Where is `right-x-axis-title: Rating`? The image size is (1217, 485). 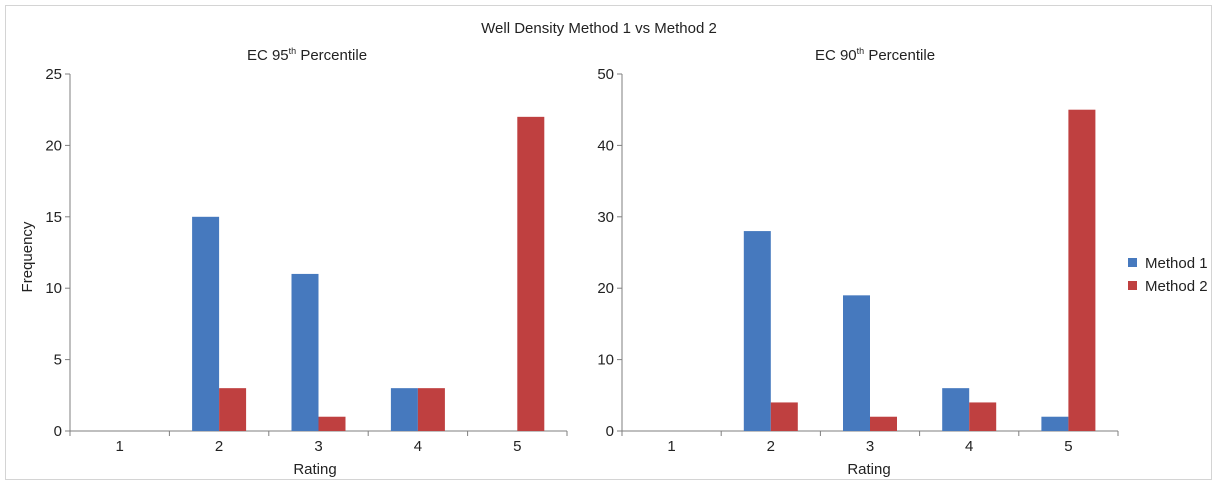
right-x-axis-title: Rating is located at coordinates (868, 469).